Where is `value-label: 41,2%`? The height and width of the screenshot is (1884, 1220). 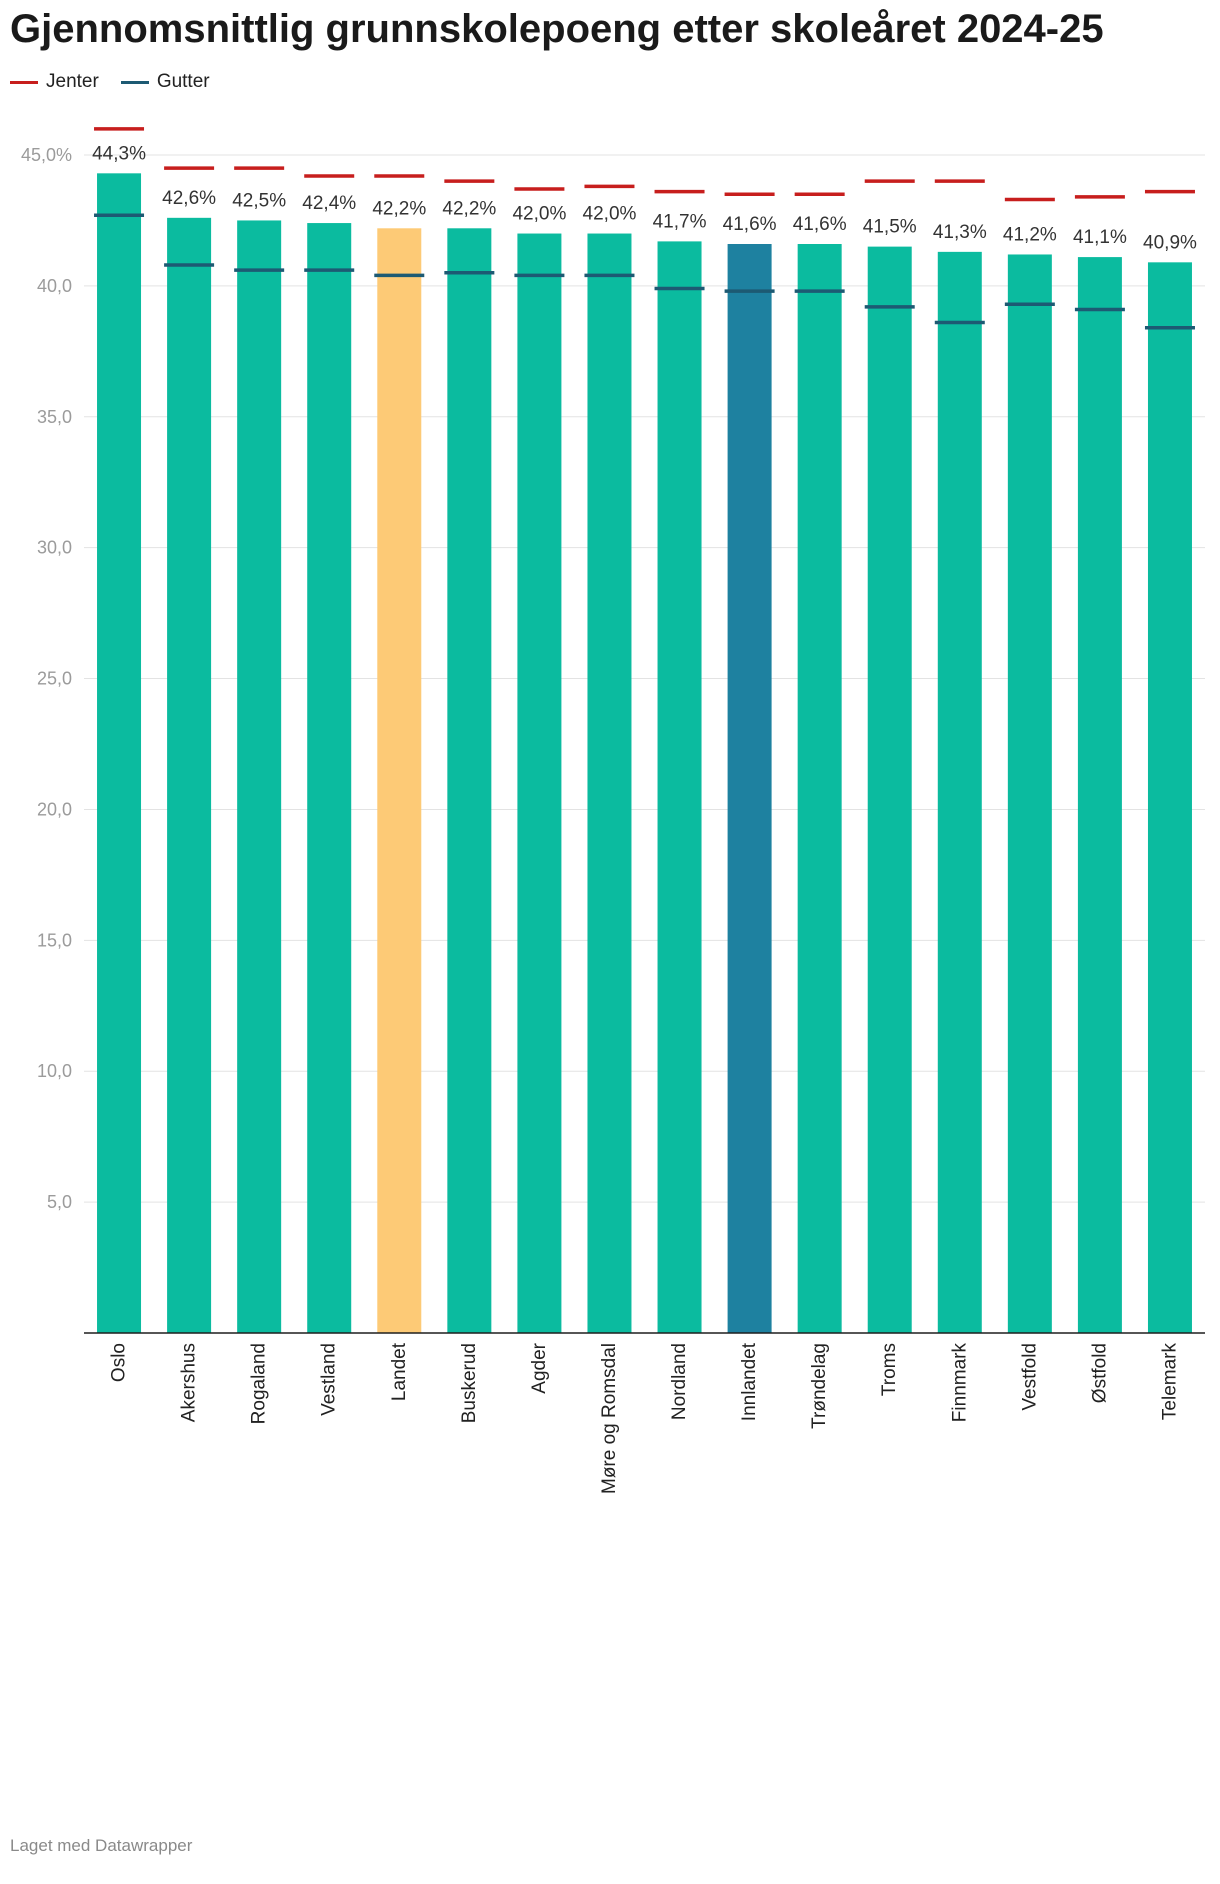
value-label: 41,2% is located at coordinates (1030, 234).